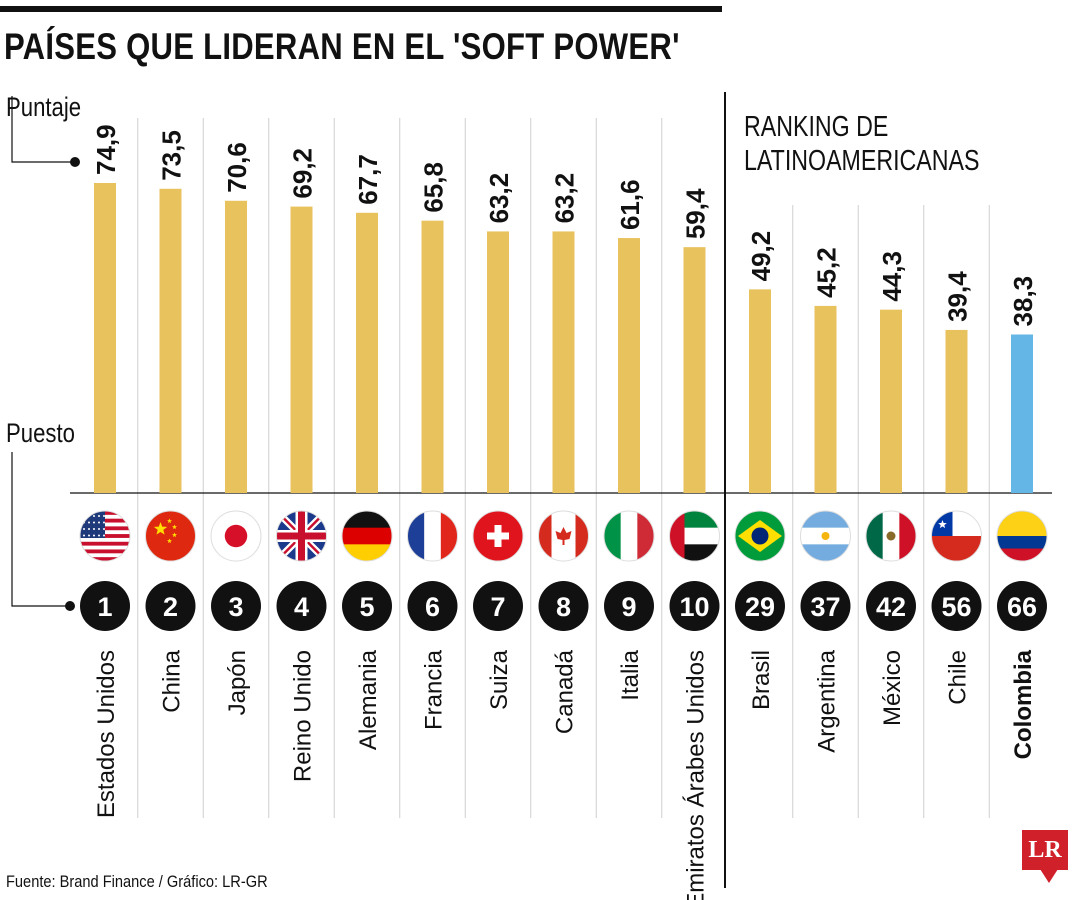 The height and width of the screenshot is (900, 1080). I want to click on bar-value-label: 61,6, so click(630, 204).